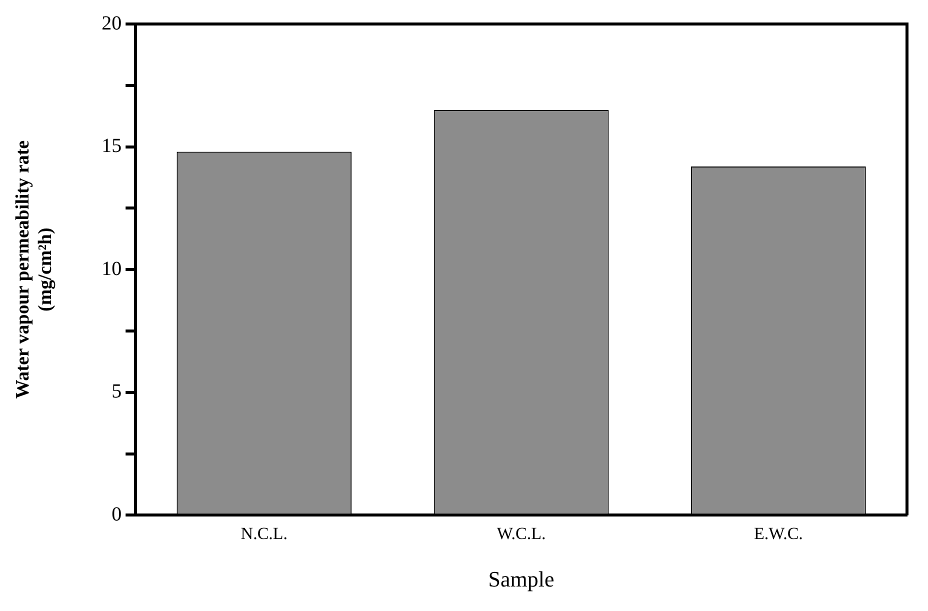  Describe the element at coordinates (521, 579) in the screenshot. I see `x-axis-title: Sample` at that location.